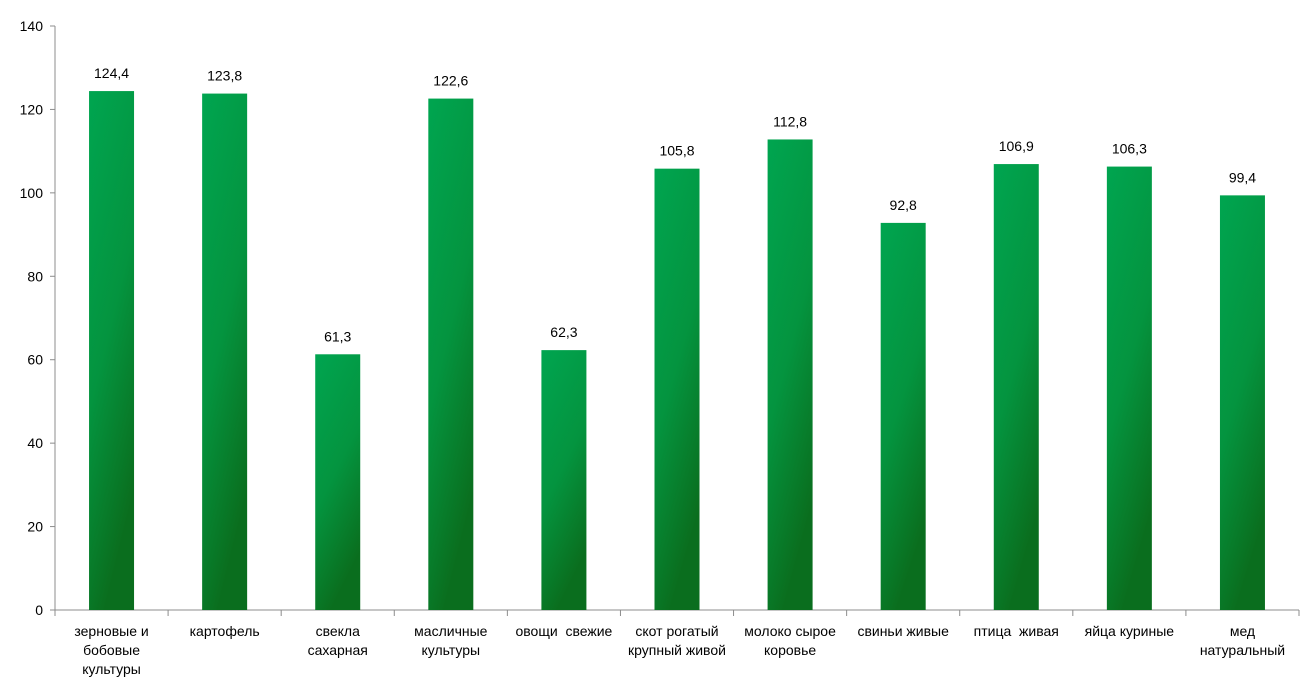  Describe the element at coordinates (677, 650) in the screenshot. I see `category-label-line: крупный живой` at that location.